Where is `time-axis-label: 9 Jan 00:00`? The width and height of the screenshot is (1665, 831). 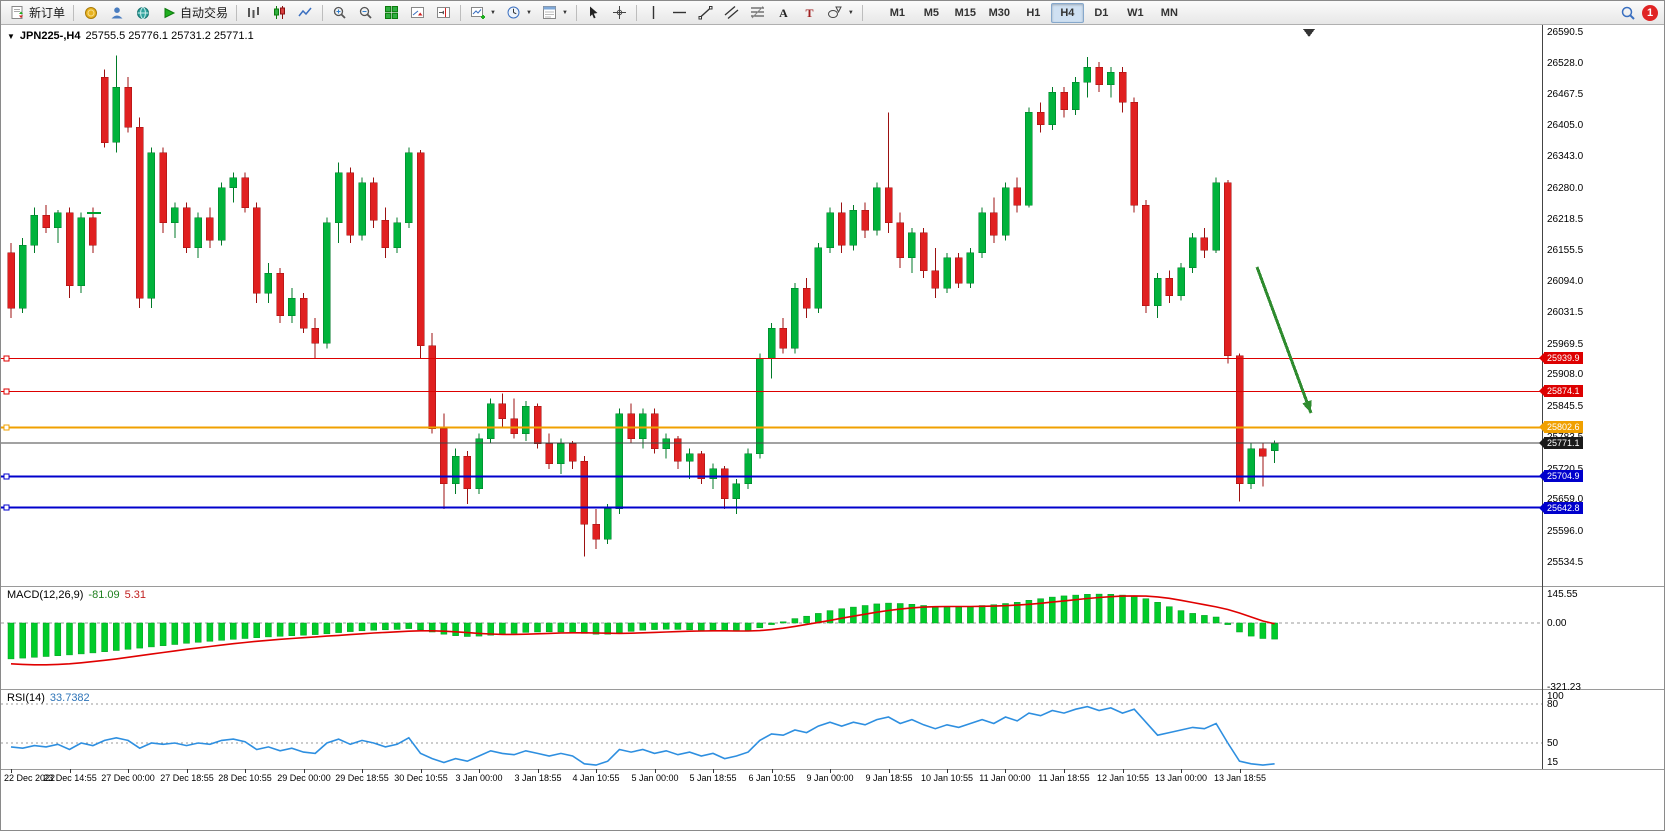 time-axis-label: 9 Jan 00:00 is located at coordinates (830, 778).